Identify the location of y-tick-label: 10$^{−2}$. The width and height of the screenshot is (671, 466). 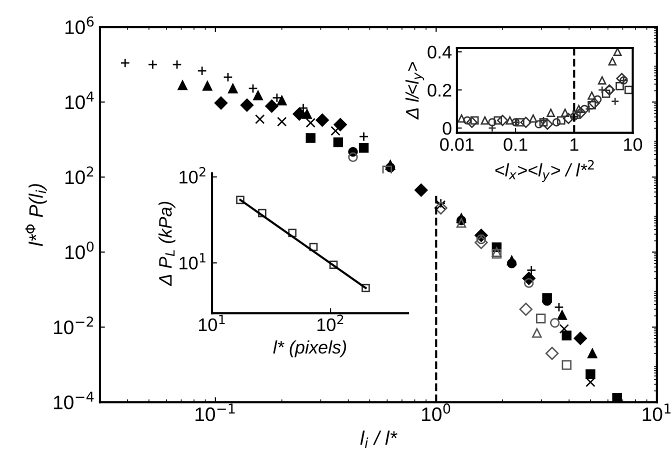
(74, 325).